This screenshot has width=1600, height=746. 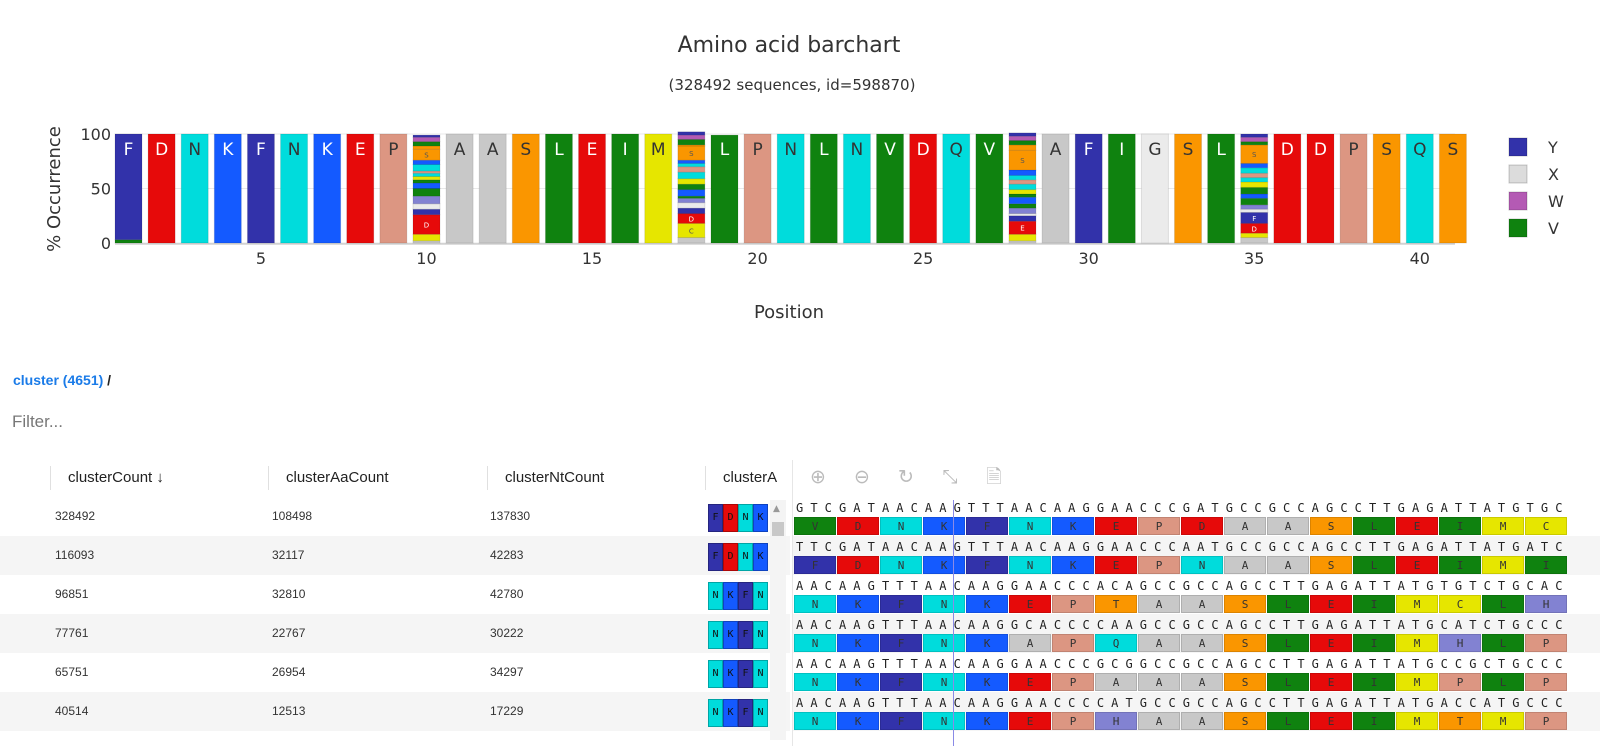 I want to click on segment-label: D, so click(x=1254, y=229).